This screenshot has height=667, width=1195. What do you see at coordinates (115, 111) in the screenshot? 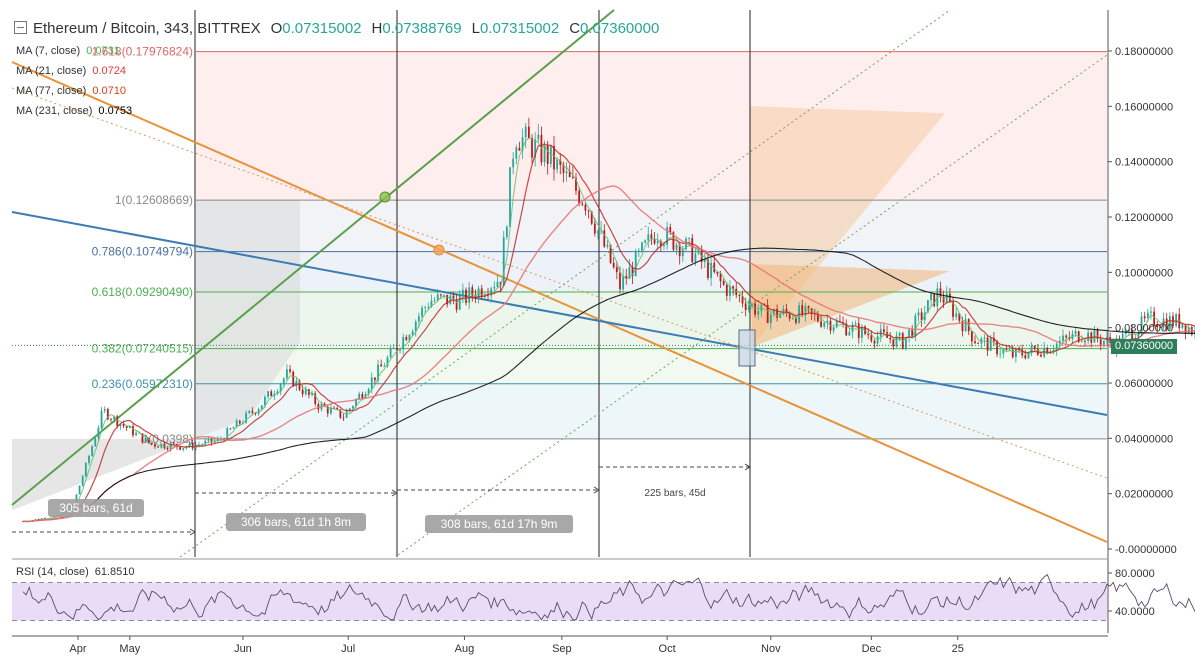
I see `ma-legend-value: 0.0753` at bounding box center [115, 111].